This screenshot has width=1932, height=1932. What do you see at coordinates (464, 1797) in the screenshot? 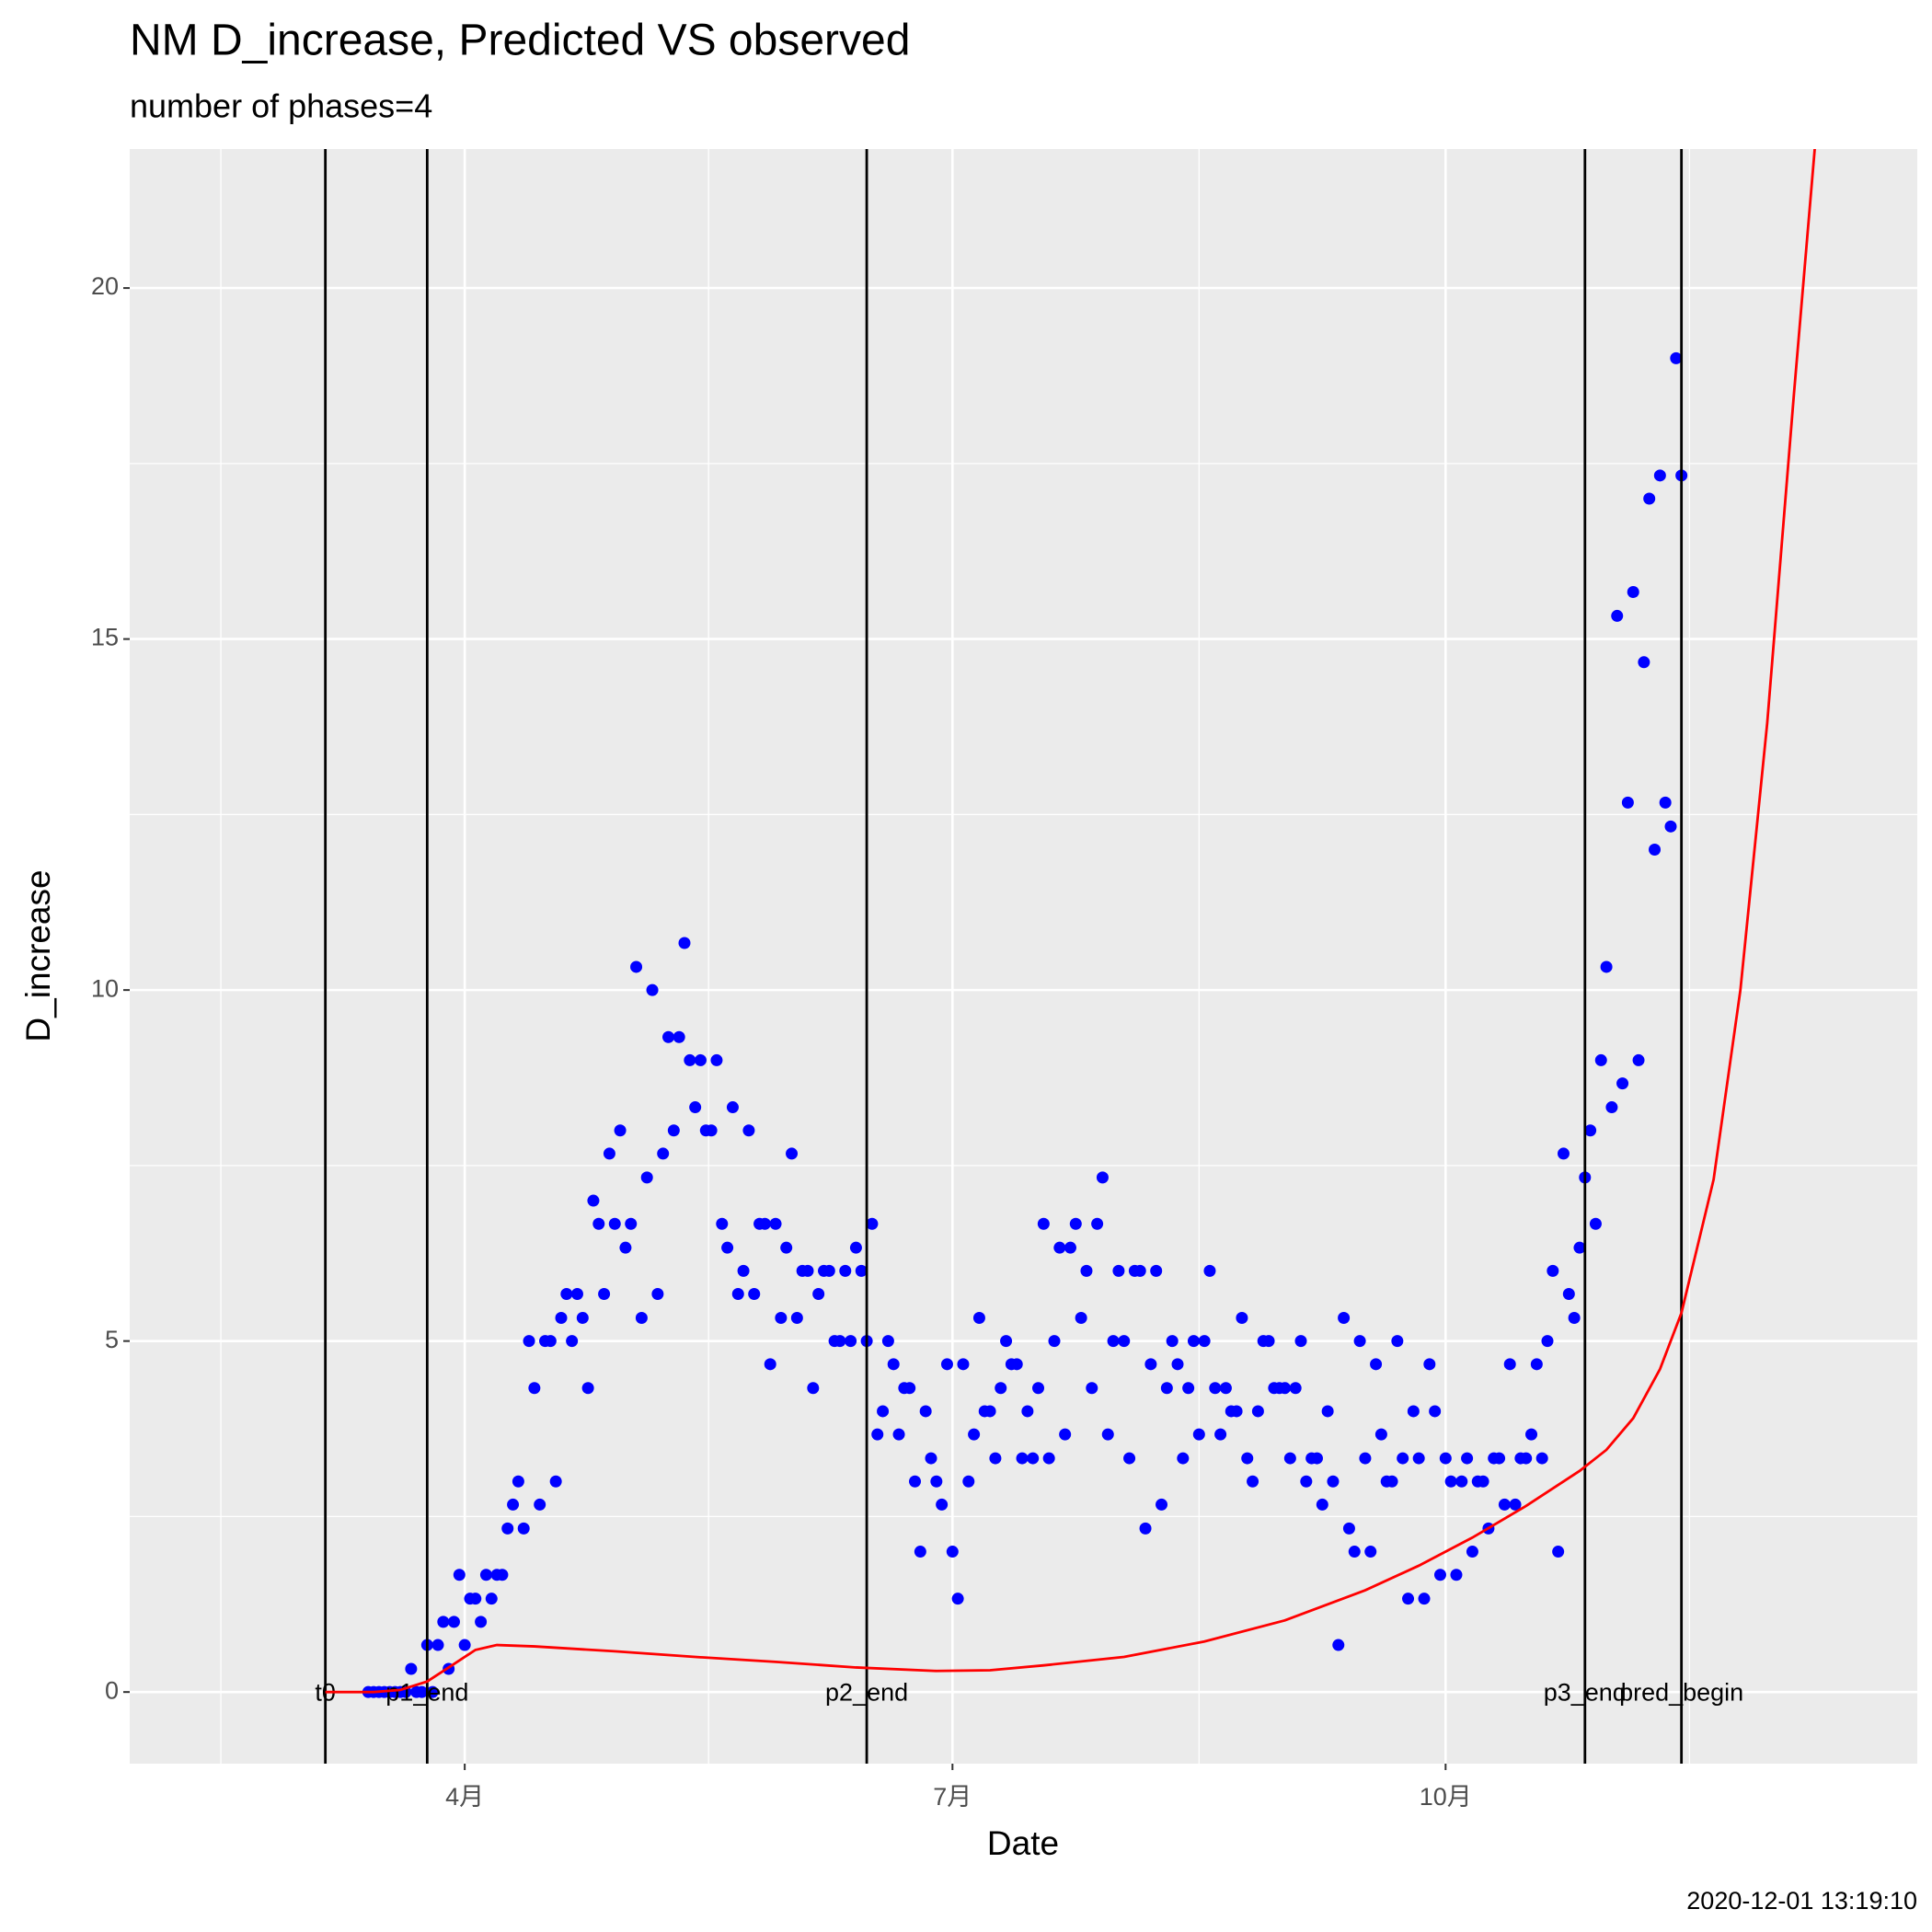
I see `x-tick-label: 4月` at bounding box center [464, 1797].